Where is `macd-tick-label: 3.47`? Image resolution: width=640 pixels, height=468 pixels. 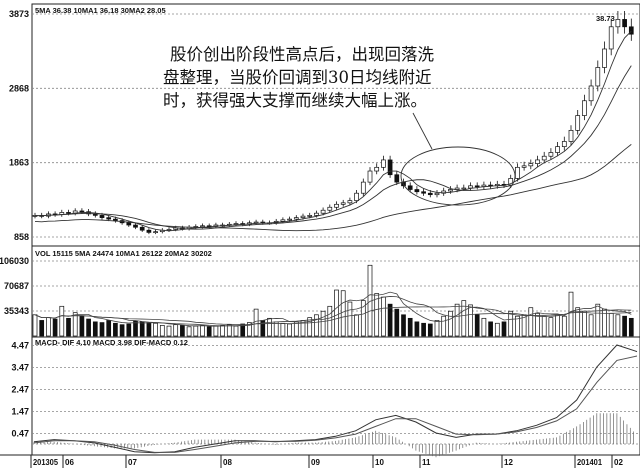
macd-tick-label: 3.47 is located at coordinates (20, 368).